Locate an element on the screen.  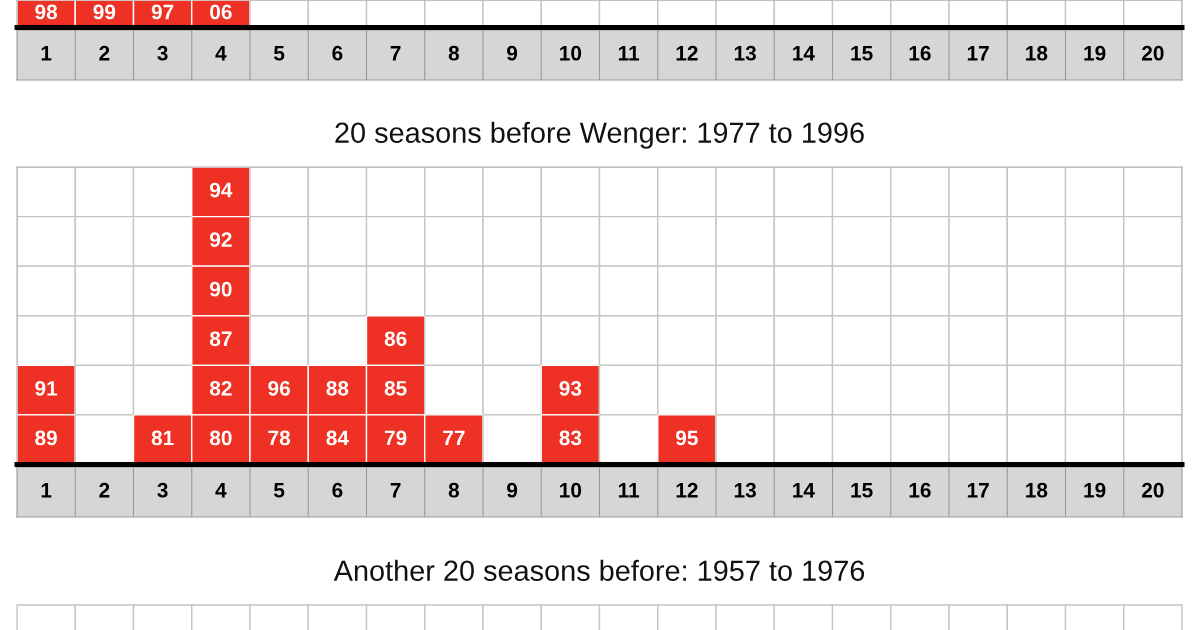
data-label: 96 is located at coordinates (279, 388).